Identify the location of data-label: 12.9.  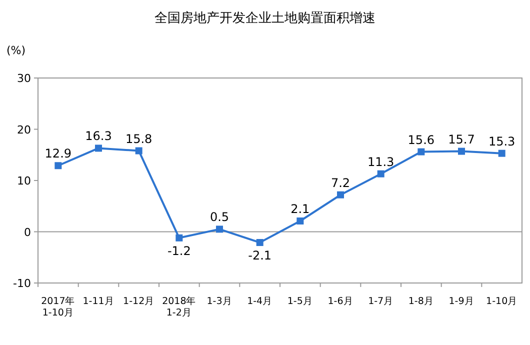
(58, 153).